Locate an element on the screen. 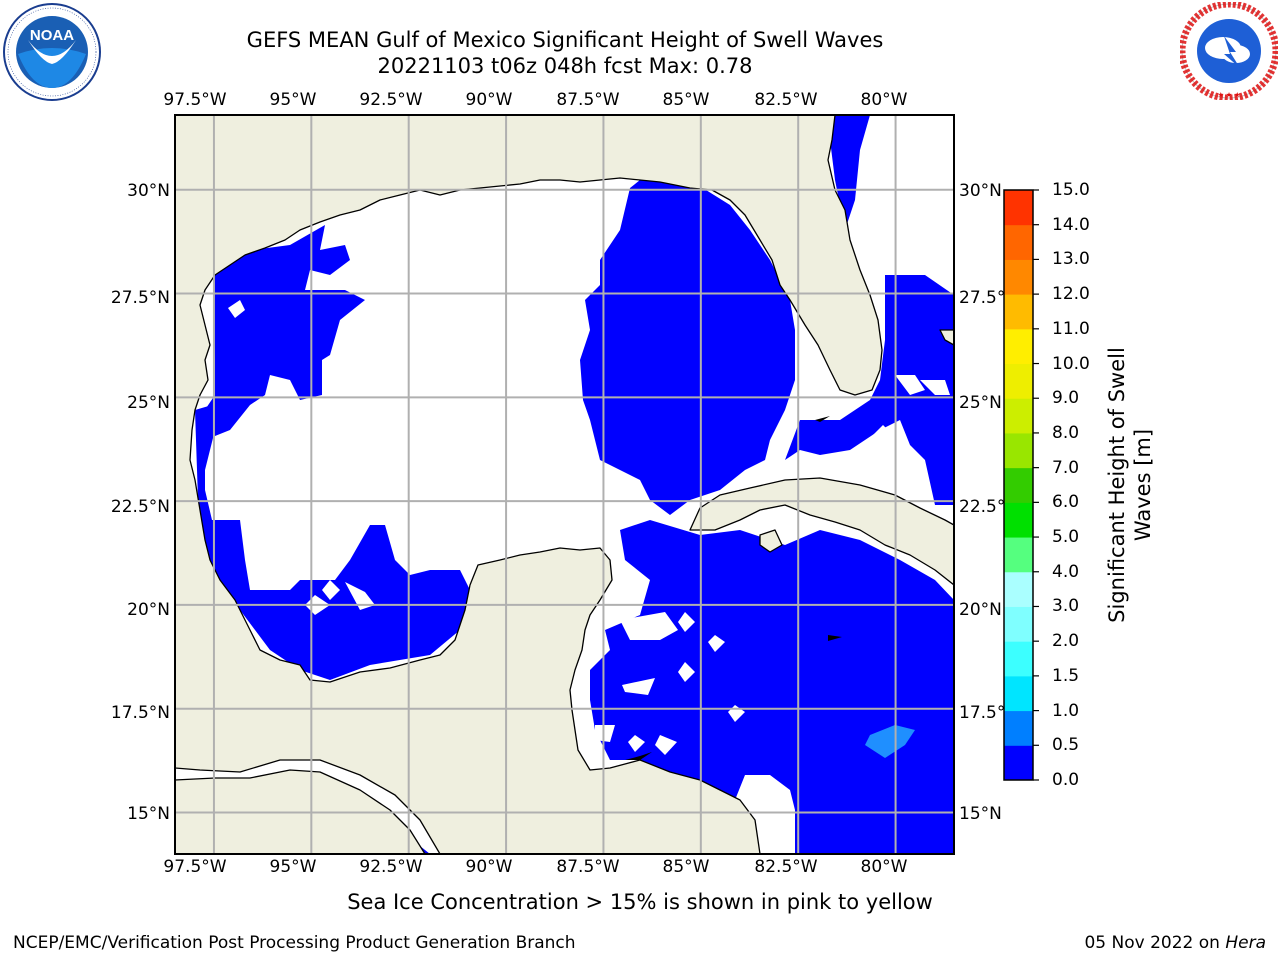  noaa-logo-icon: NOAA is located at coordinates (52, 52).